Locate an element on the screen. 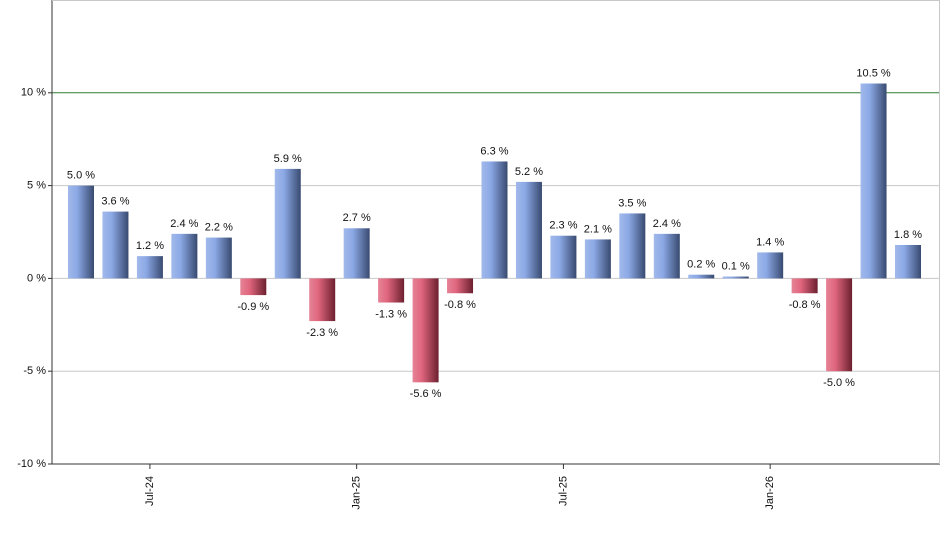  value-label: 3.6 % is located at coordinates (115, 201).